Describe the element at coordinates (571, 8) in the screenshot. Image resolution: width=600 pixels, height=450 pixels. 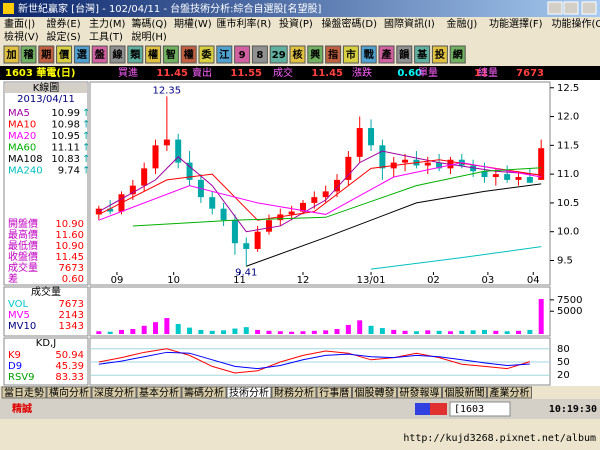
I see `maximize-button` at that location.